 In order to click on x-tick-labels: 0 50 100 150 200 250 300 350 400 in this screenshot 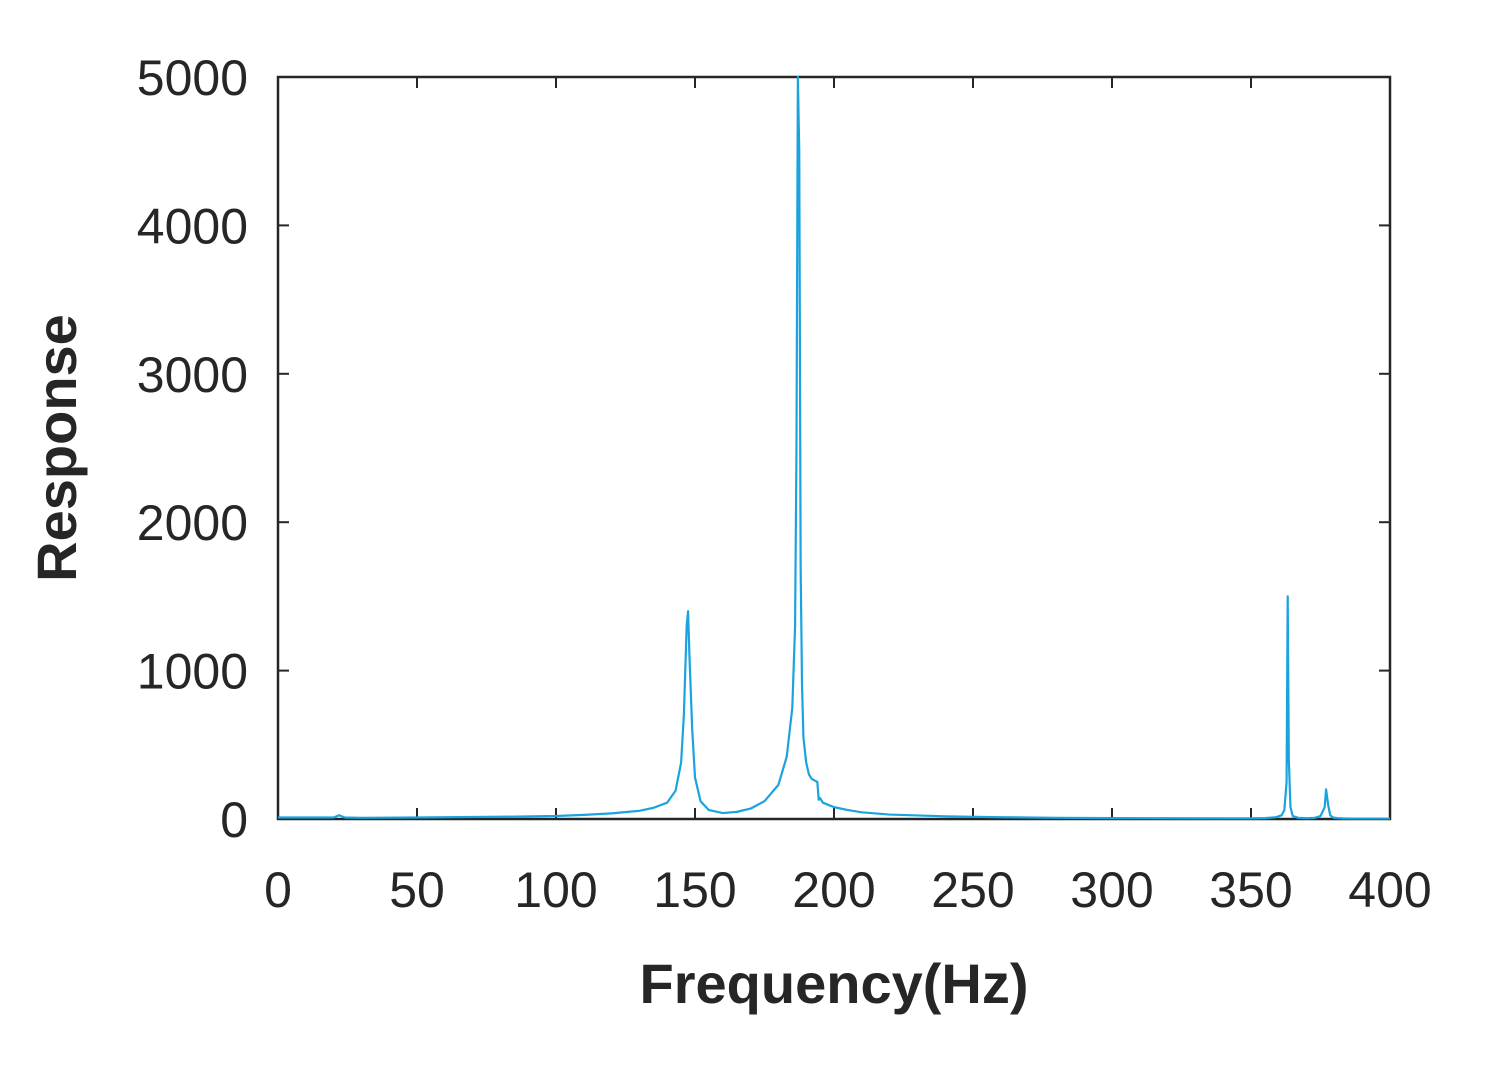, I will do `click(848, 890)`.